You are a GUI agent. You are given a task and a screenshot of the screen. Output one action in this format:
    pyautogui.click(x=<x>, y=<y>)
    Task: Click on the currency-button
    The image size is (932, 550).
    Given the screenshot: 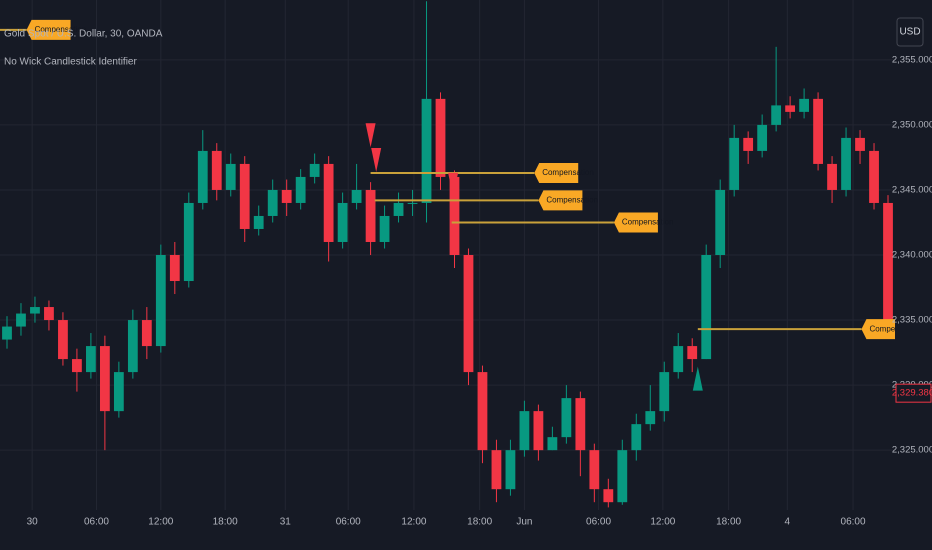 What is the action you would take?
    pyautogui.click(x=910, y=32)
    